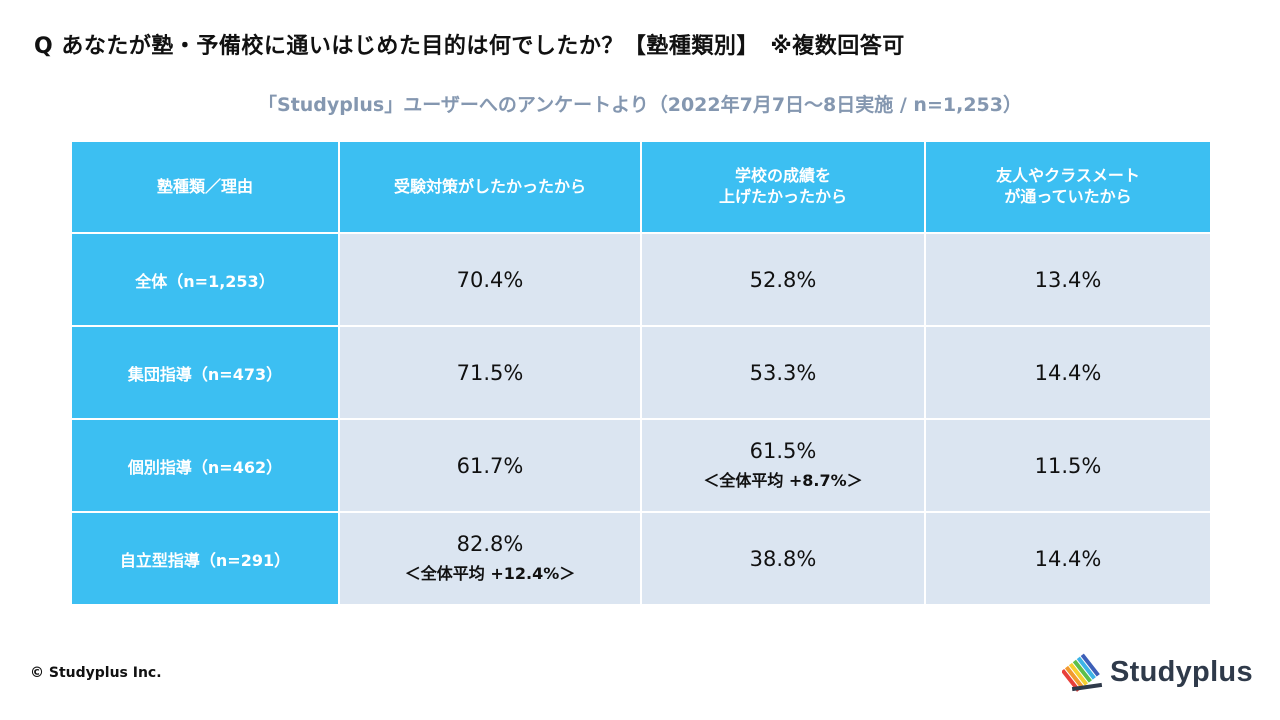 The height and width of the screenshot is (720, 1280). I want to click on table-cell: 13.4%, so click(1068, 279).